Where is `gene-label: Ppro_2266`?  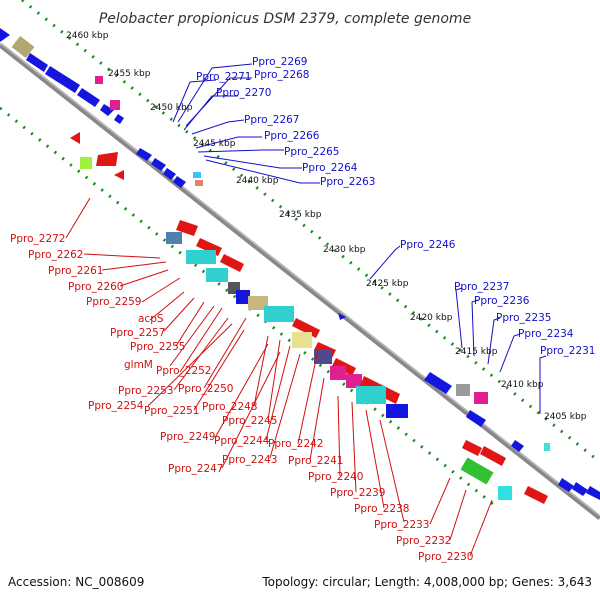 gene-label: Ppro_2266 is located at coordinates (292, 136).